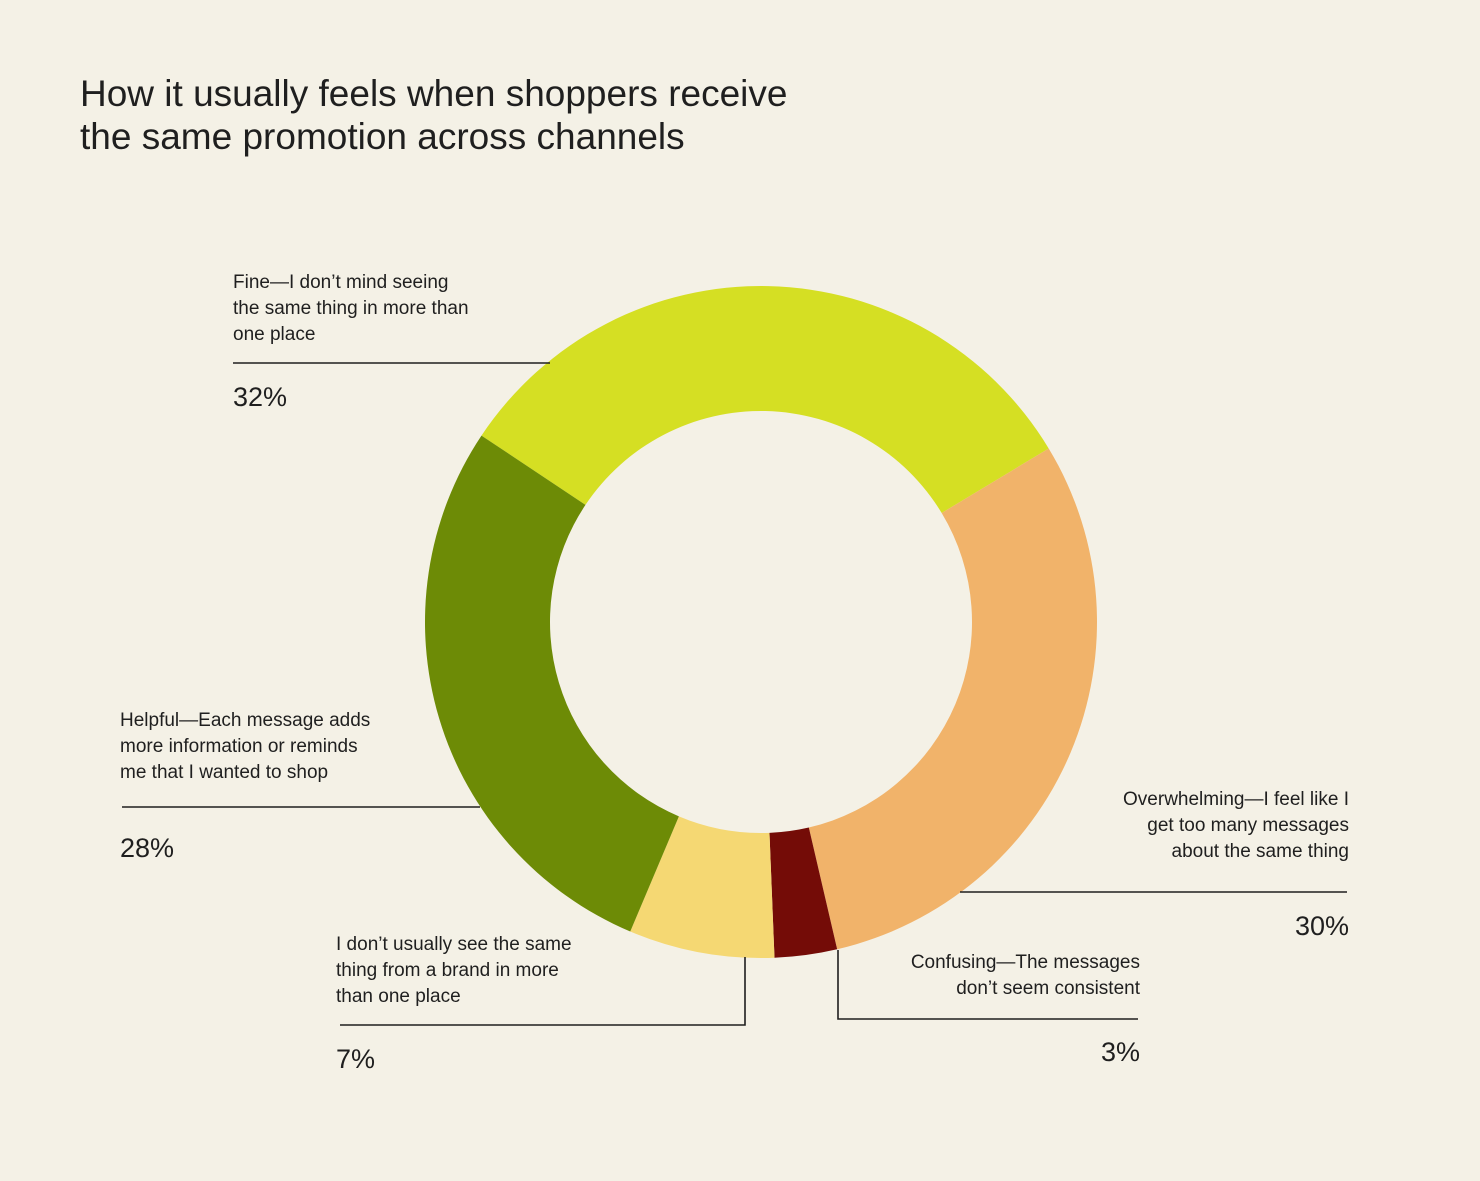 Image resolution: width=1480 pixels, height=1181 pixels. Describe the element at coordinates (803, 892) in the screenshot. I see `donut-slice-confusing` at that location.